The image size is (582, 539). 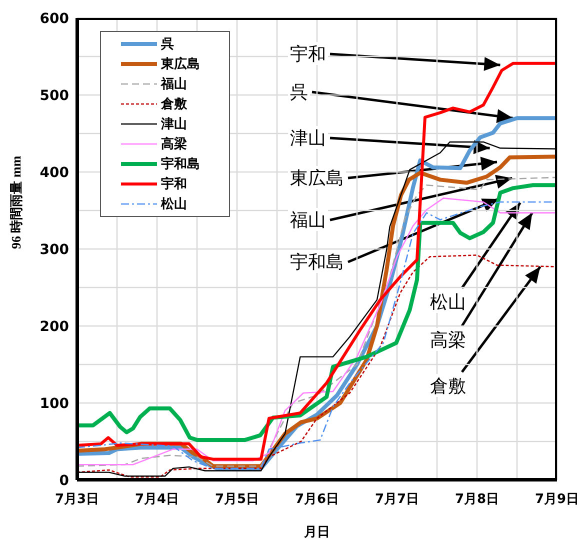 I want to click on annotation: 宇和, so click(x=308, y=54).